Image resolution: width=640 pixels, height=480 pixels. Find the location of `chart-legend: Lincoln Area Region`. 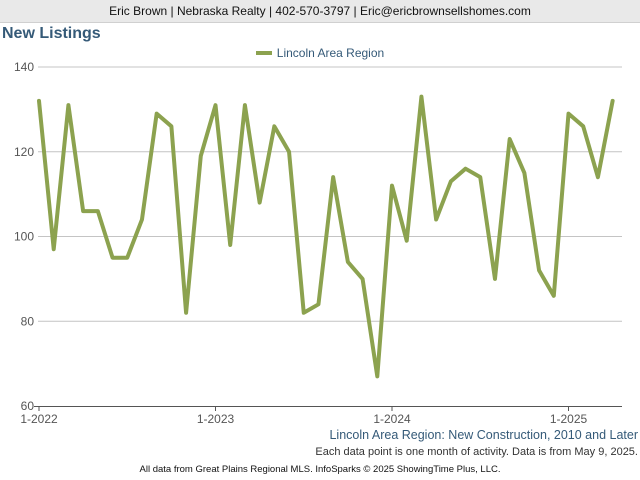

chart-legend: Lincoln Area Region is located at coordinates (320, 53).